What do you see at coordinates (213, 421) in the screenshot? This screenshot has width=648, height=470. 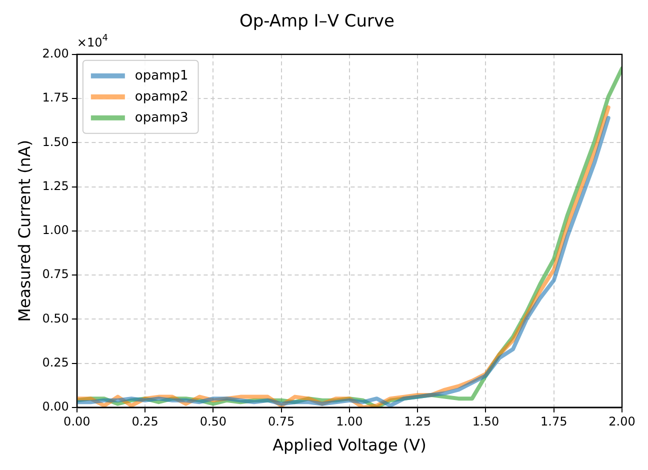 I see `x-tick-label: 0.50` at bounding box center [213, 421].